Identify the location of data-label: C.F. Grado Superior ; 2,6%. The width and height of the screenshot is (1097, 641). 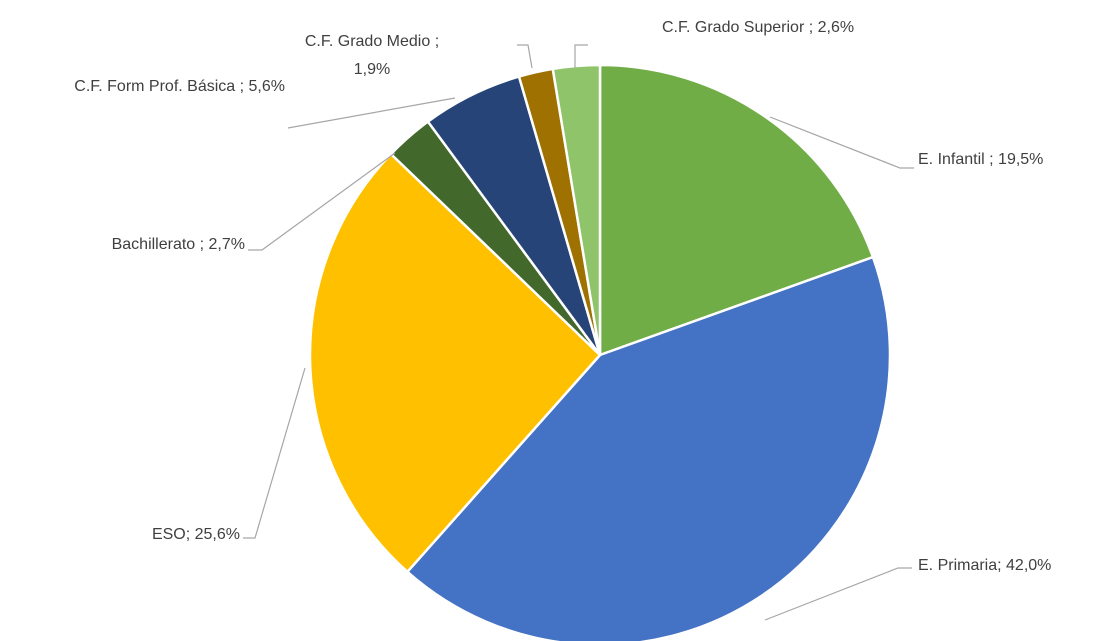
(758, 27).